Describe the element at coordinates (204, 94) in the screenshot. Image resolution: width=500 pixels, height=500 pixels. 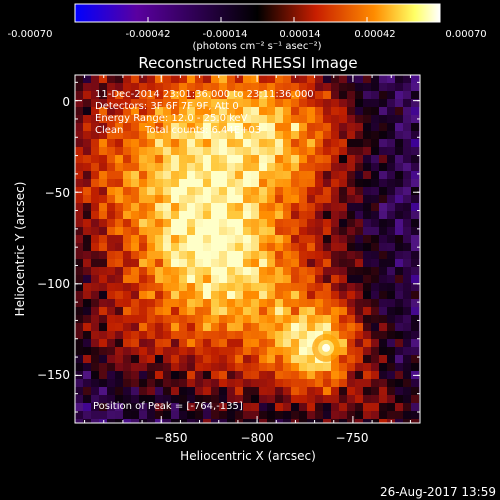
I see `annotation-time-range: 11-Dec-2014 23:01:36.000 to 23:11:36.000` at that location.